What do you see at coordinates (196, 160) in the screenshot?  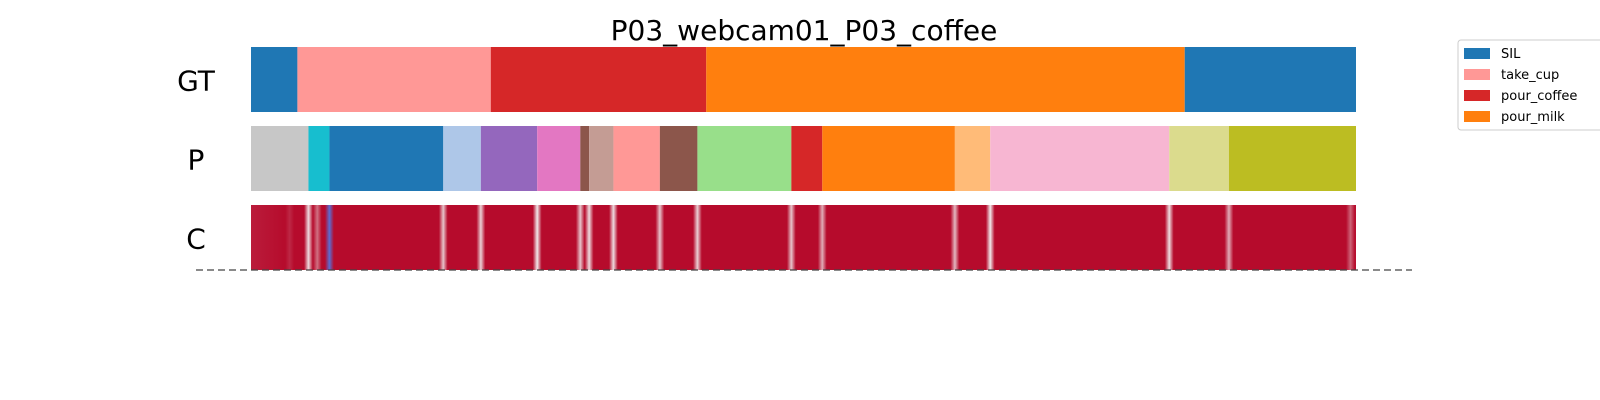 I see `row-label-p: P` at bounding box center [196, 160].